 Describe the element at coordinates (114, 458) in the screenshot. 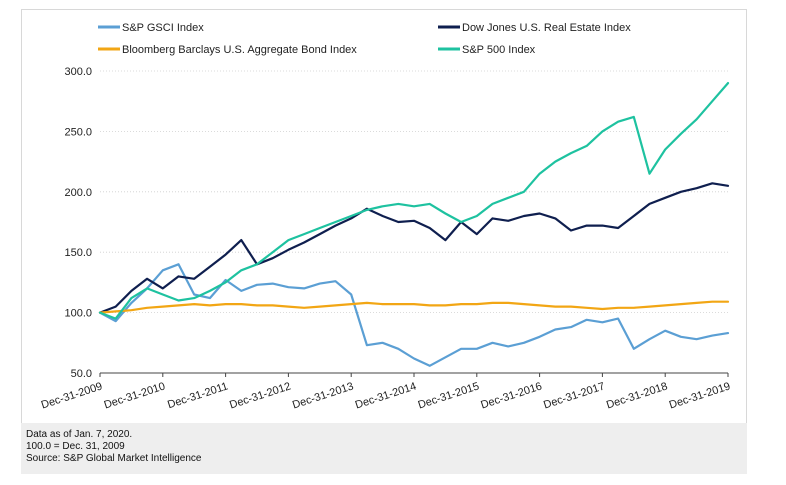

I see `source-note: Source: S&P Global Market Intelligence` at that location.